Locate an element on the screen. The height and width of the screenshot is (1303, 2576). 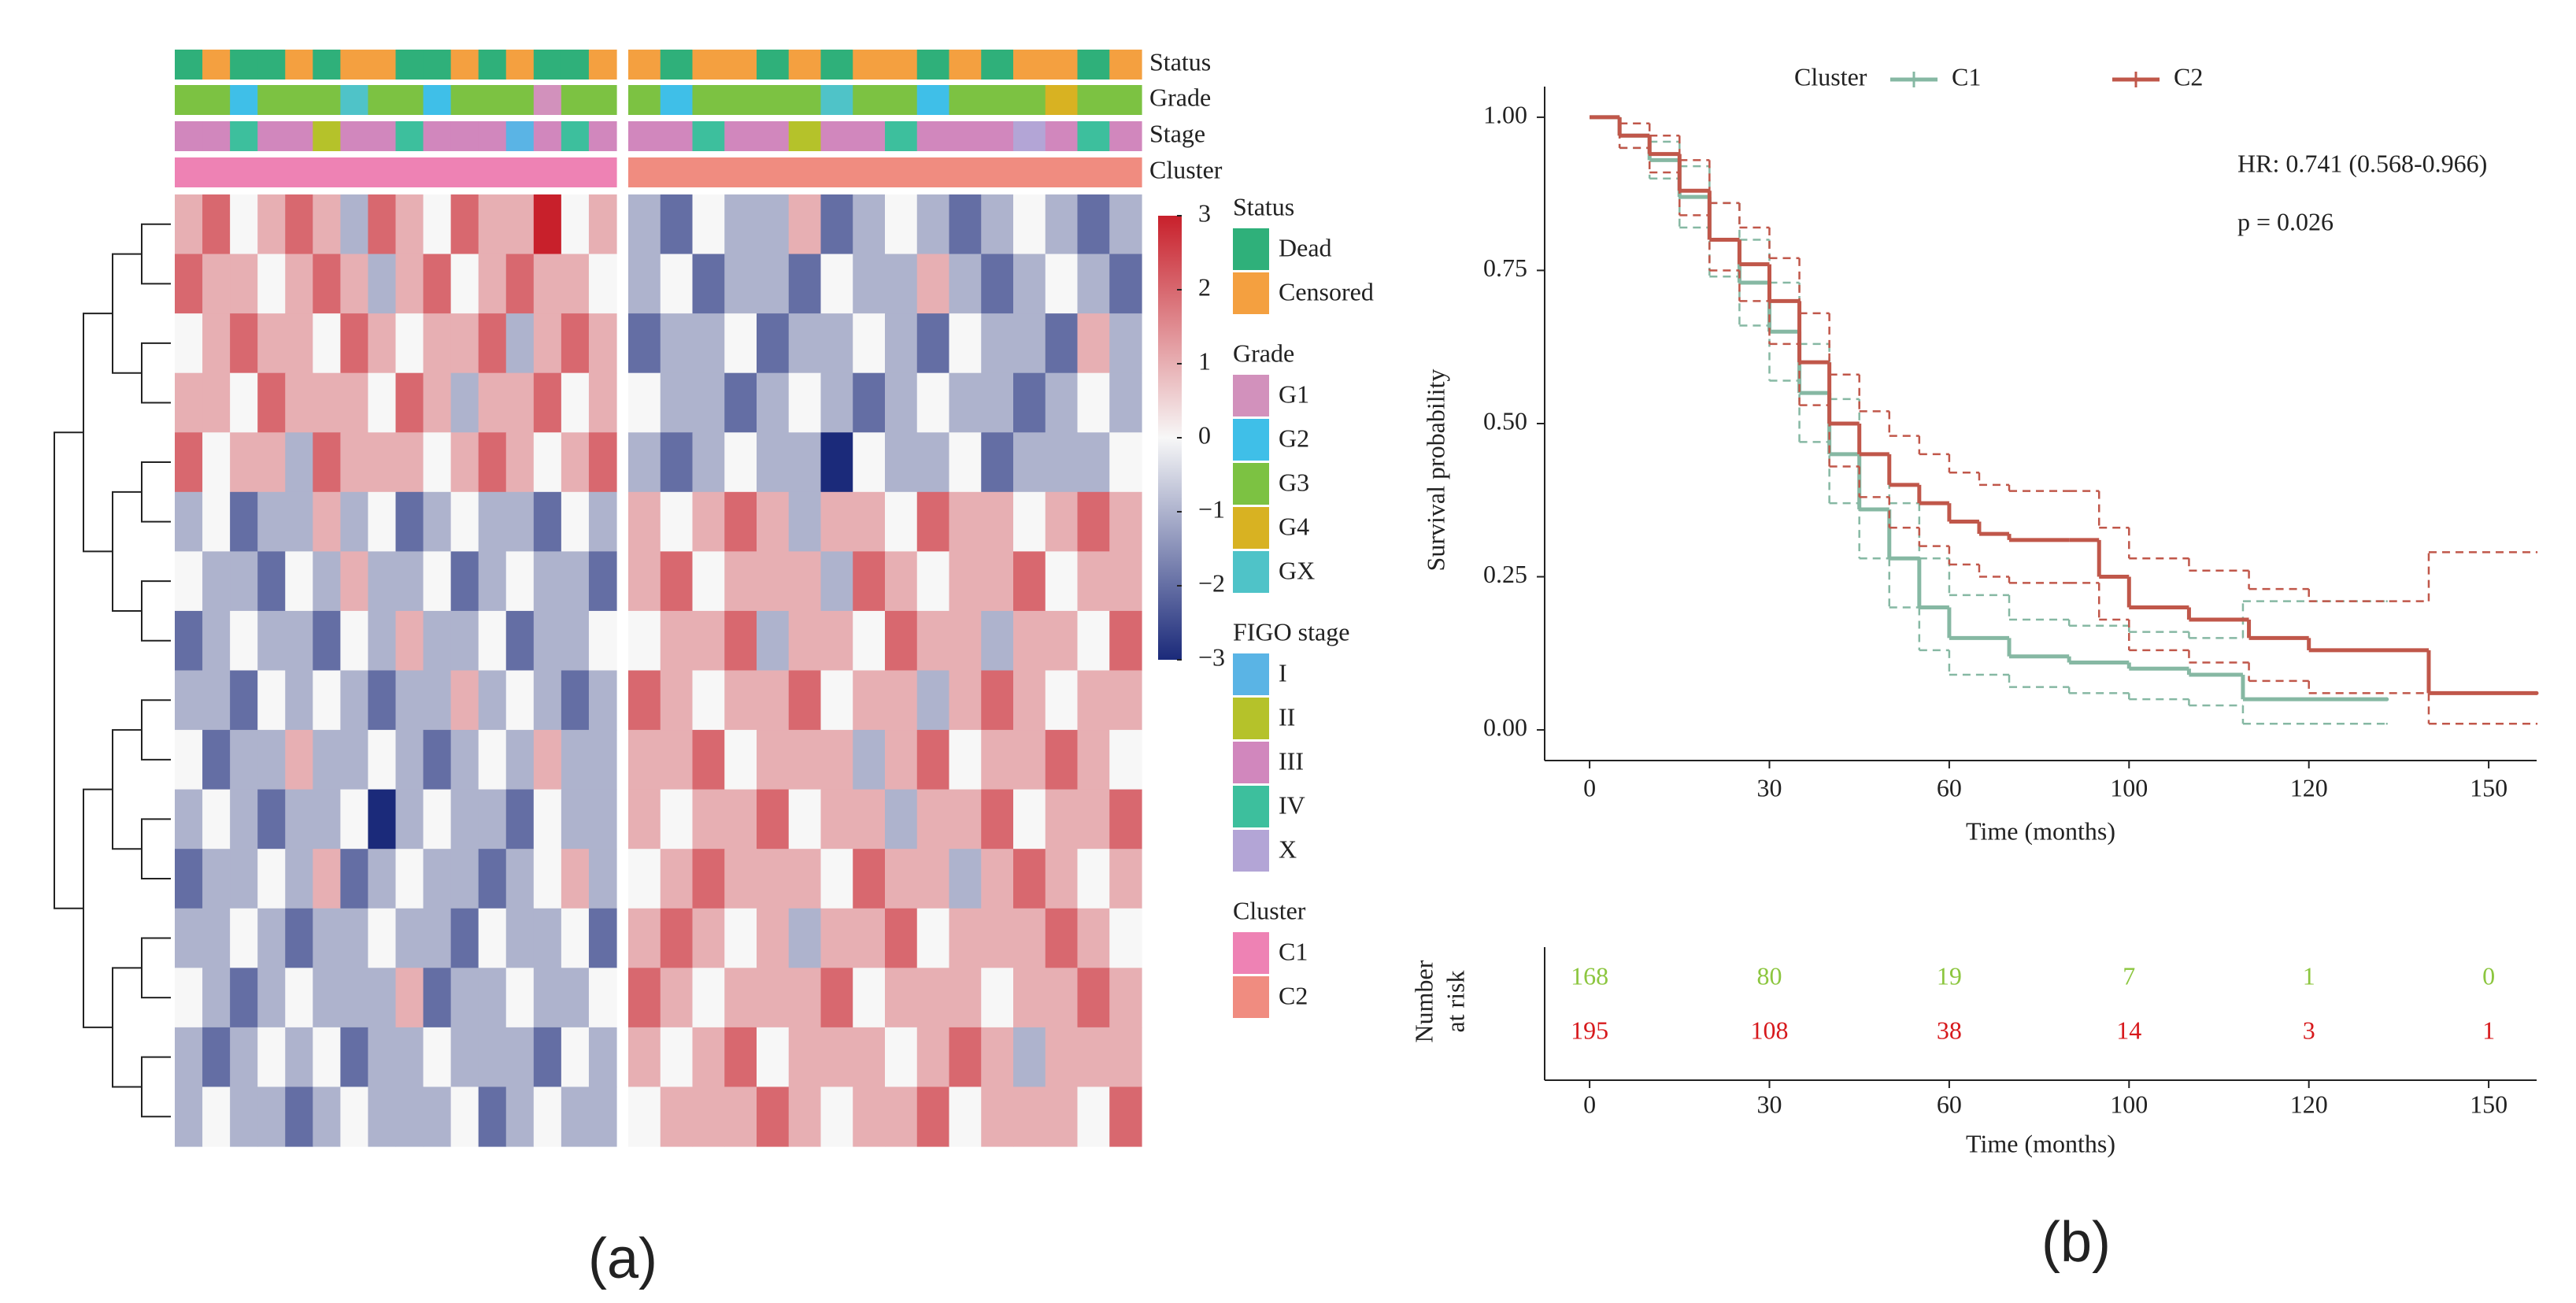
risk-count: 108 is located at coordinates (1769, 1030).